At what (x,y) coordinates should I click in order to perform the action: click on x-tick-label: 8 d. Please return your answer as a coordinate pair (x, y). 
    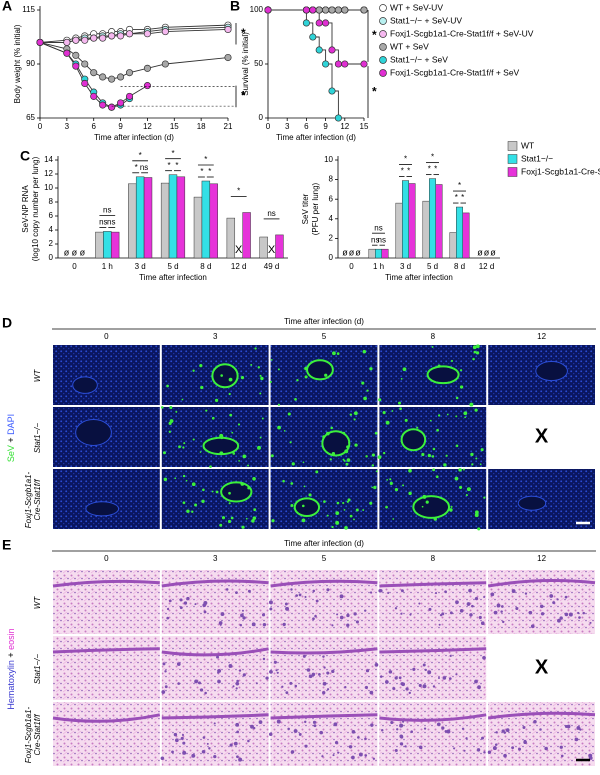
    Looking at the image, I should click on (205, 266).